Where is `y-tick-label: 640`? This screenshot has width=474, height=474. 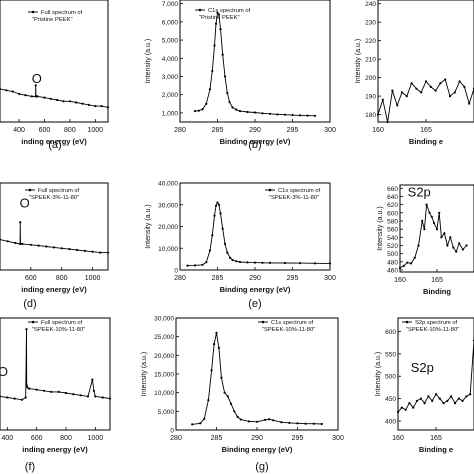 y-tick-label: 640 is located at coordinates (392, 197).